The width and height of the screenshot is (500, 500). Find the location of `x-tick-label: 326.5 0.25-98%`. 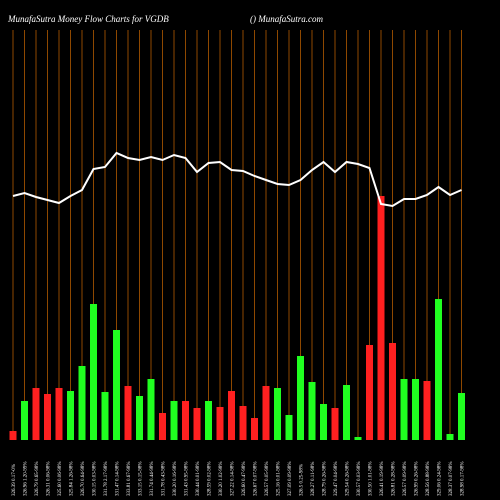

x-tick-label: 326.5 0.25-98% is located at coordinates (302, 480).